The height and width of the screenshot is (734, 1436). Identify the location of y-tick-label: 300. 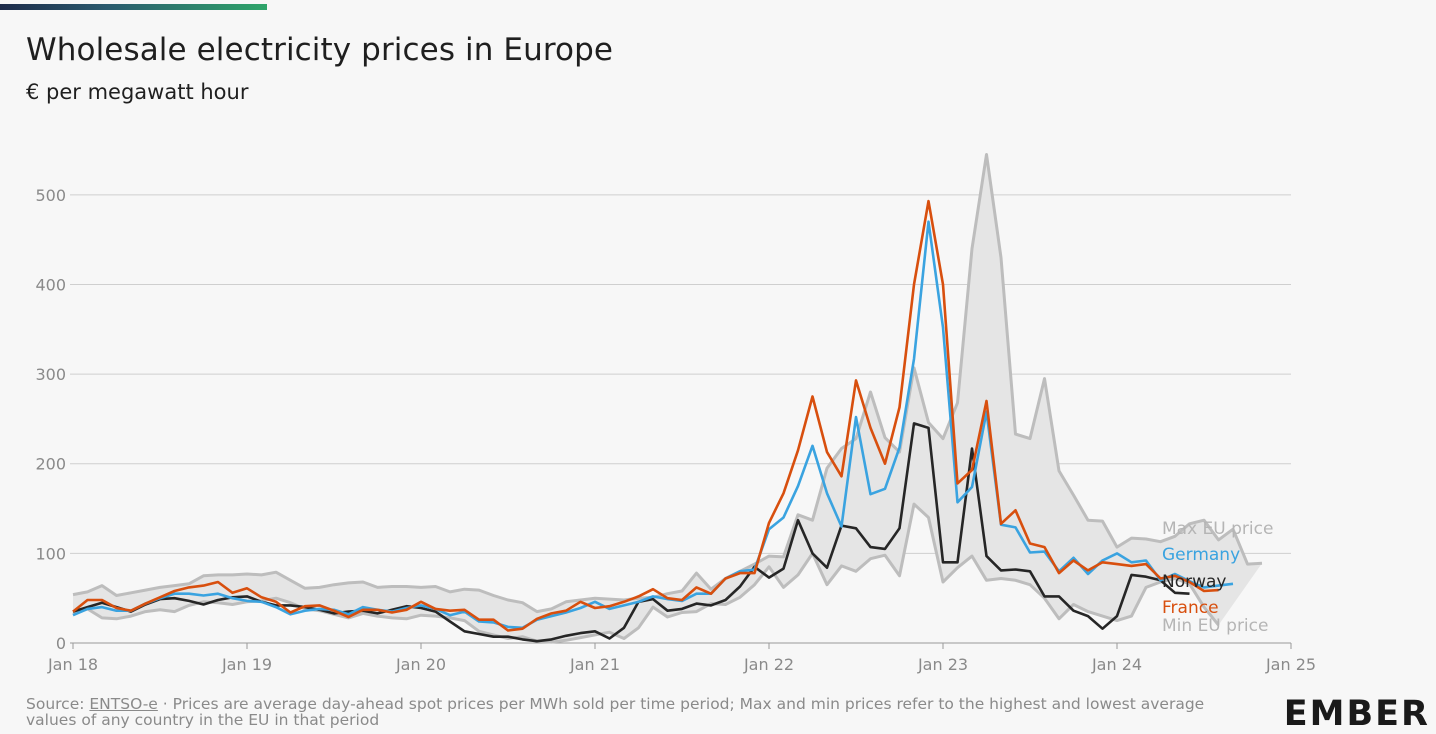
(50, 374).